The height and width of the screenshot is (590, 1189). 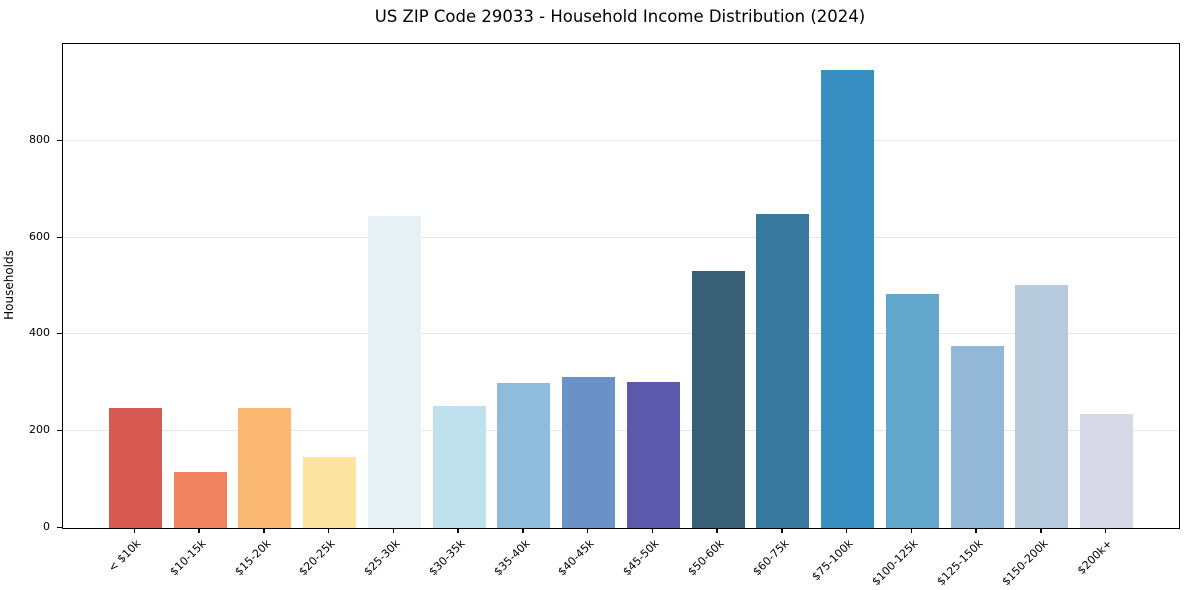 What do you see at coordinates (252, 558) in the screenshot?
I see `x-tick-label: $15-20k` at bounding box center [252, 558].